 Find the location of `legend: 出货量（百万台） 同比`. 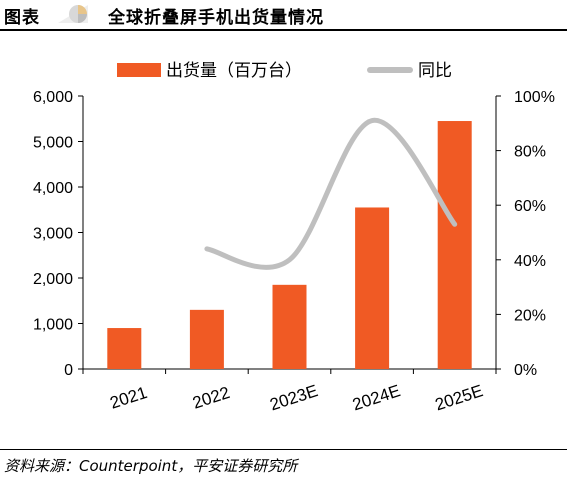

legend: 出货量（百万台） 同比 is located at coordinates (284, 70).